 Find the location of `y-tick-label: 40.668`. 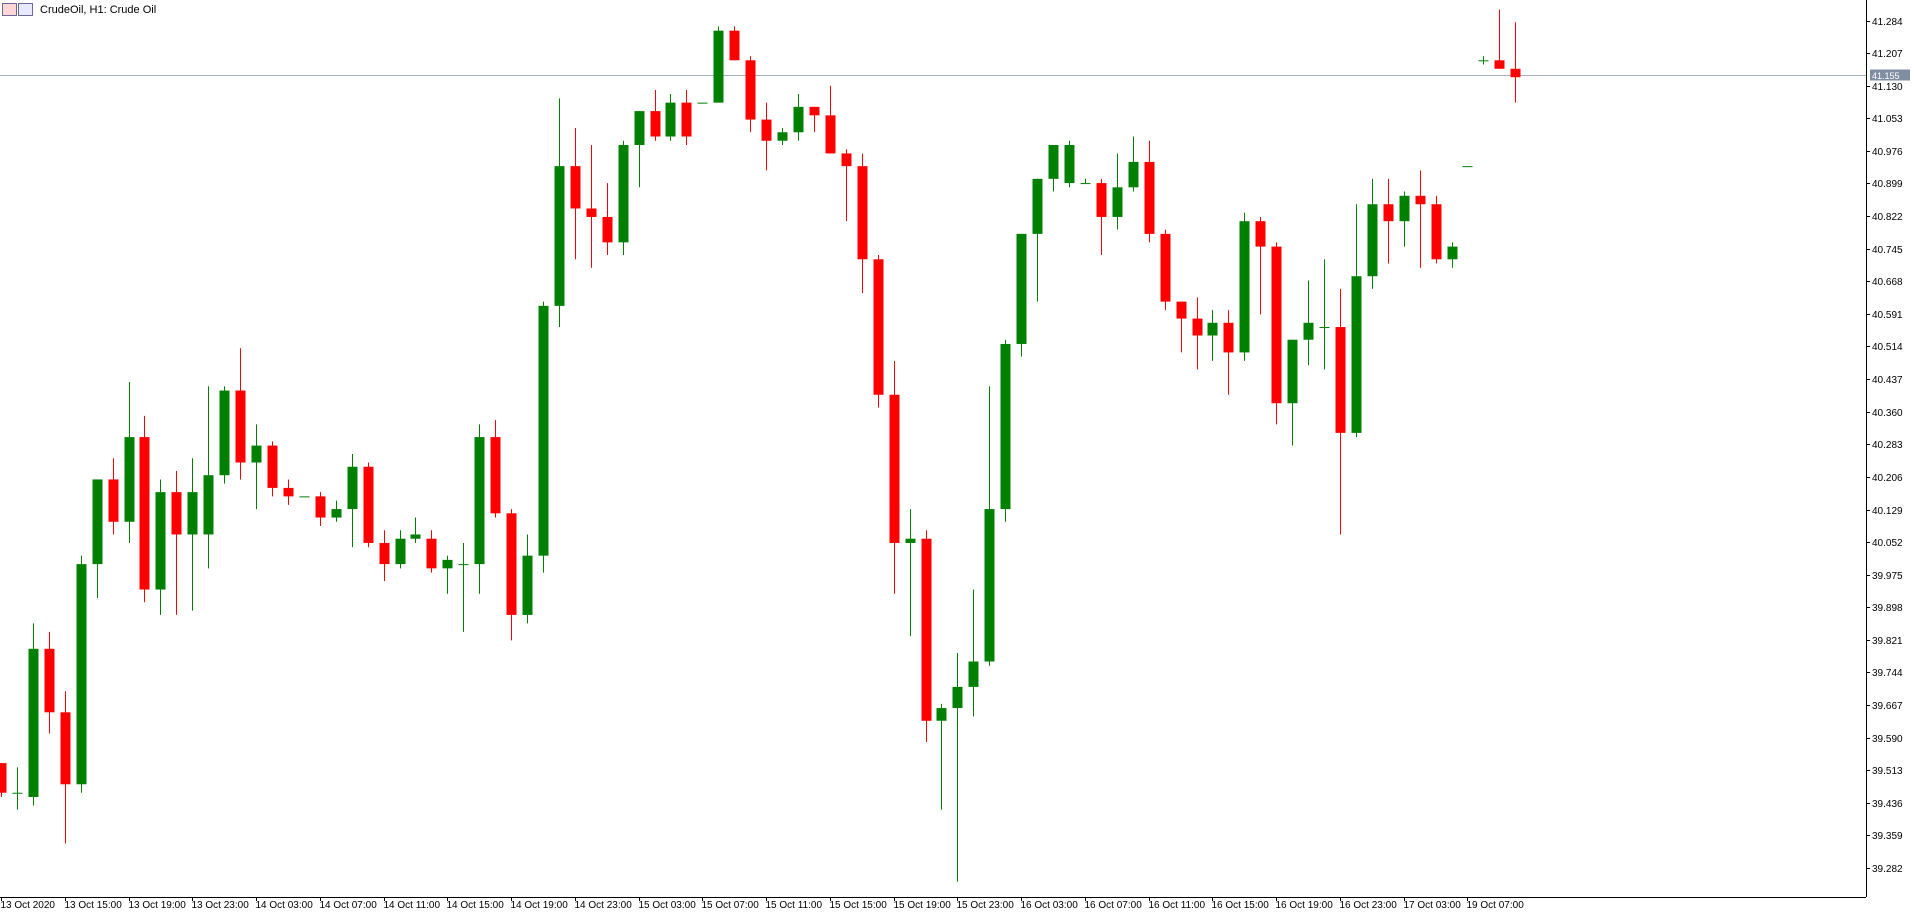

y-tick-label: 40.668 is located at coordinates (1887, 282).